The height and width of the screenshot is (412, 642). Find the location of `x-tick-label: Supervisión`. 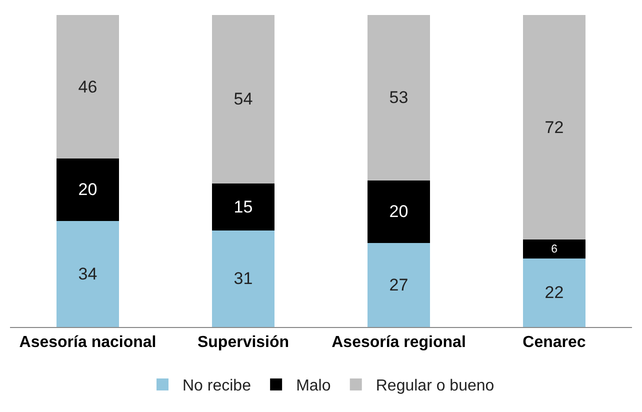

x-tick-label: Supervisión is located at coordinates (243, 343).